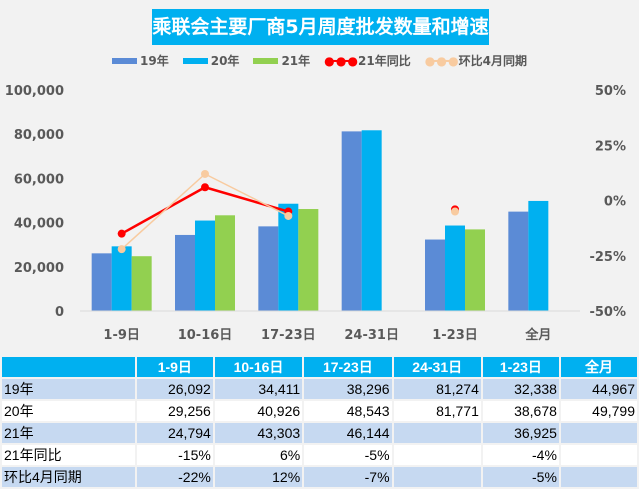 The image size is (639, 489). Describe the element at coordinates (598, 367) in the screenshot. I see `table-header: 全月` at that location.